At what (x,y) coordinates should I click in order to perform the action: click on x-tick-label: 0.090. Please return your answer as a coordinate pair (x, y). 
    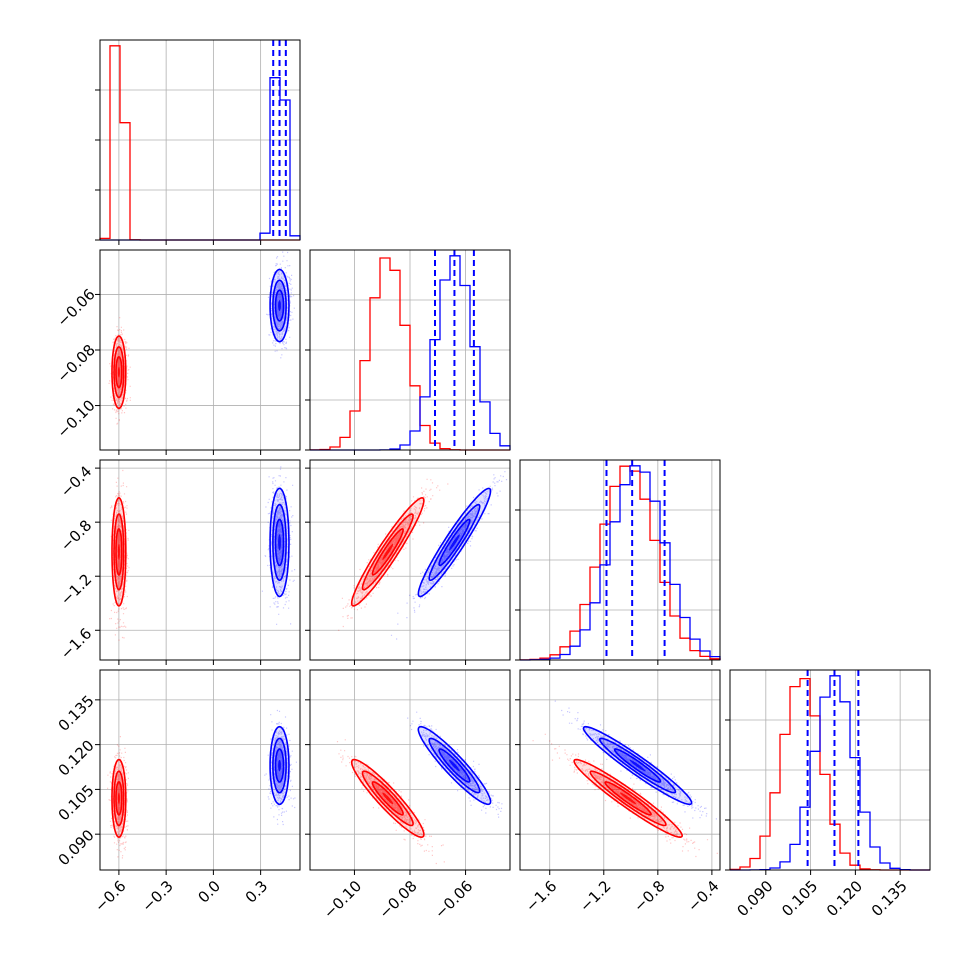
    Looking at the image, I should click on (754, 898).